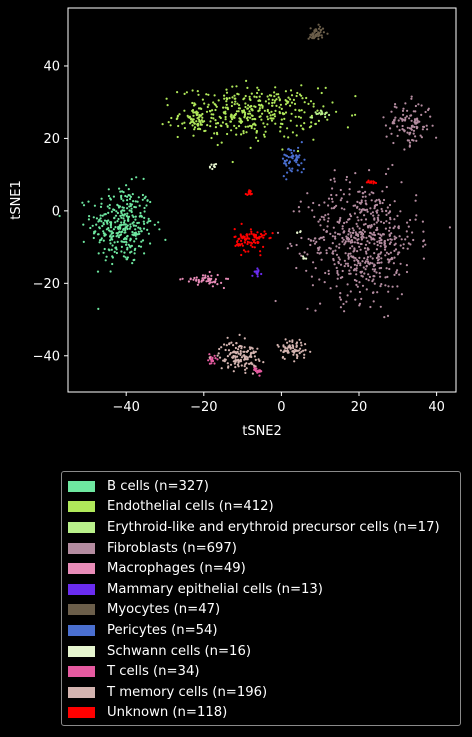 Image resolution: width=472 pixels, height=737 pixels. What do you see at coordinates (187, 692) in the screenshot?
I see `legend-label: T memory cells (n=196)` at bounding box center [187, 692].